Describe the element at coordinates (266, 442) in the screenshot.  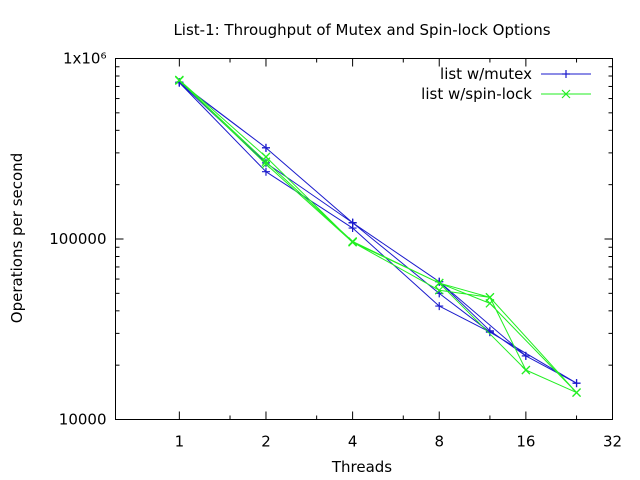
I see `x-tick-label: 2` at that location.